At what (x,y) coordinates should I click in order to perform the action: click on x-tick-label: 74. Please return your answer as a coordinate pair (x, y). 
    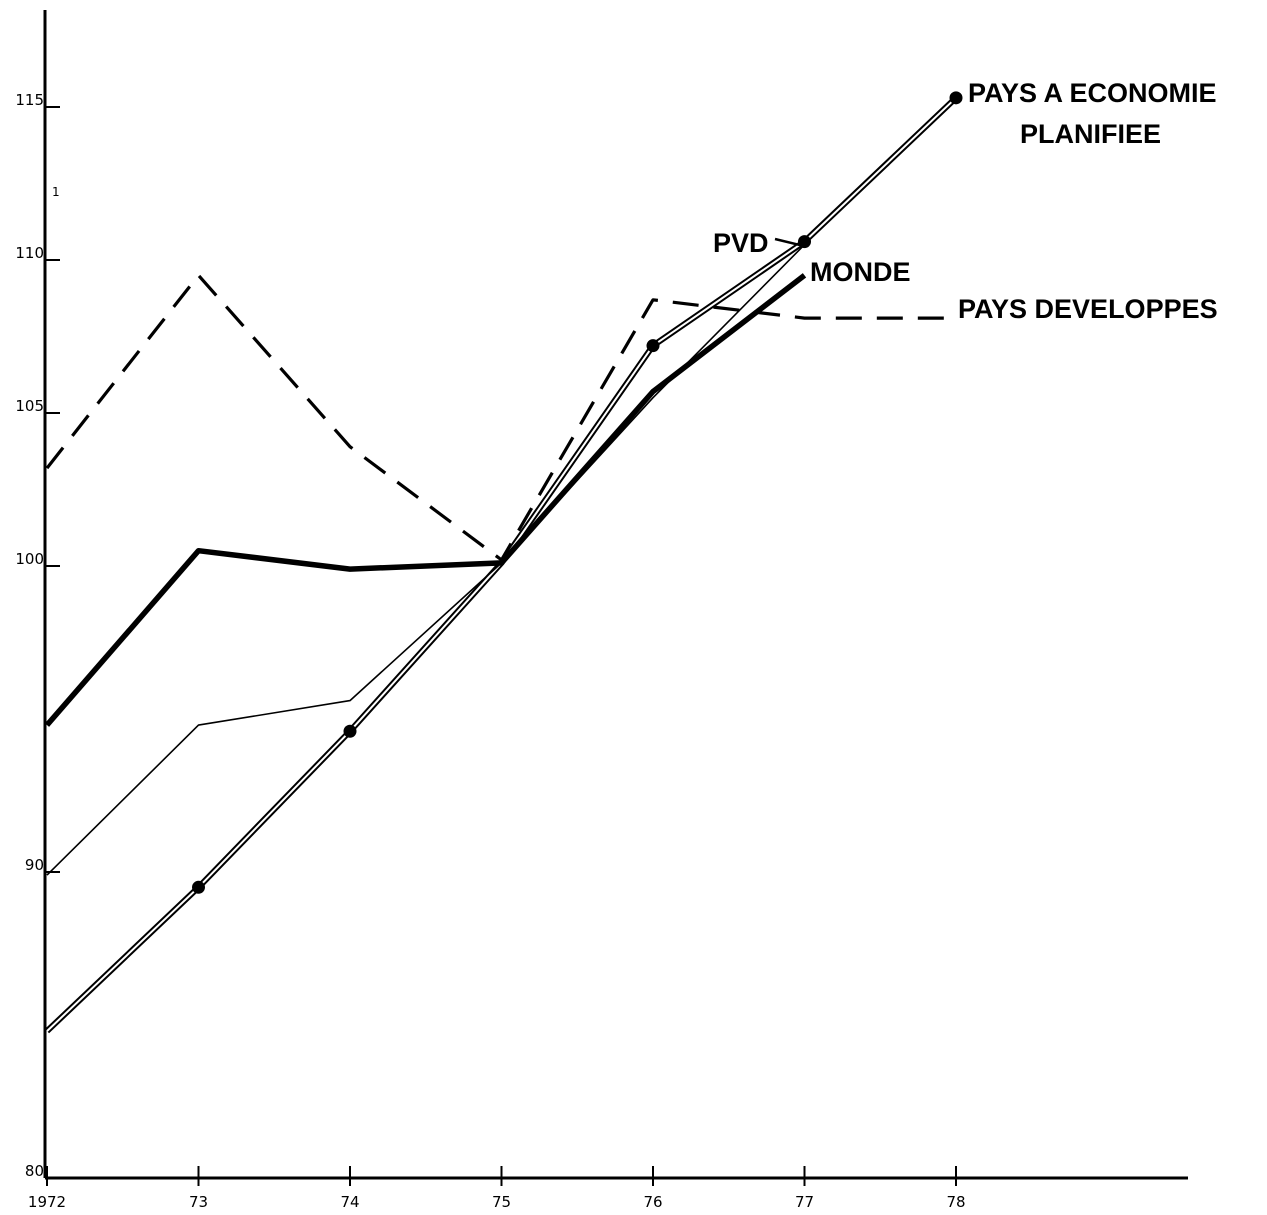
    Looking at the image, I should click on (349, 1202).